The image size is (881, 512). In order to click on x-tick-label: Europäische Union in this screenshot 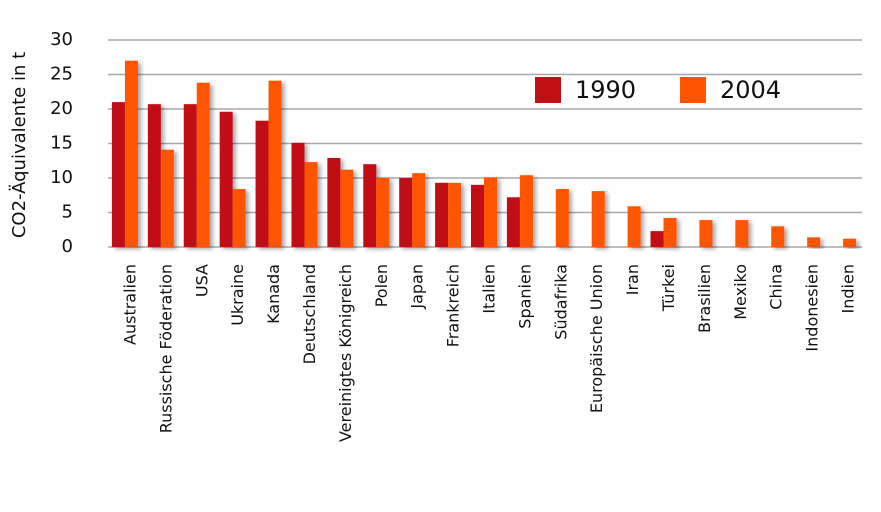, I will do `click(596, 338)`.